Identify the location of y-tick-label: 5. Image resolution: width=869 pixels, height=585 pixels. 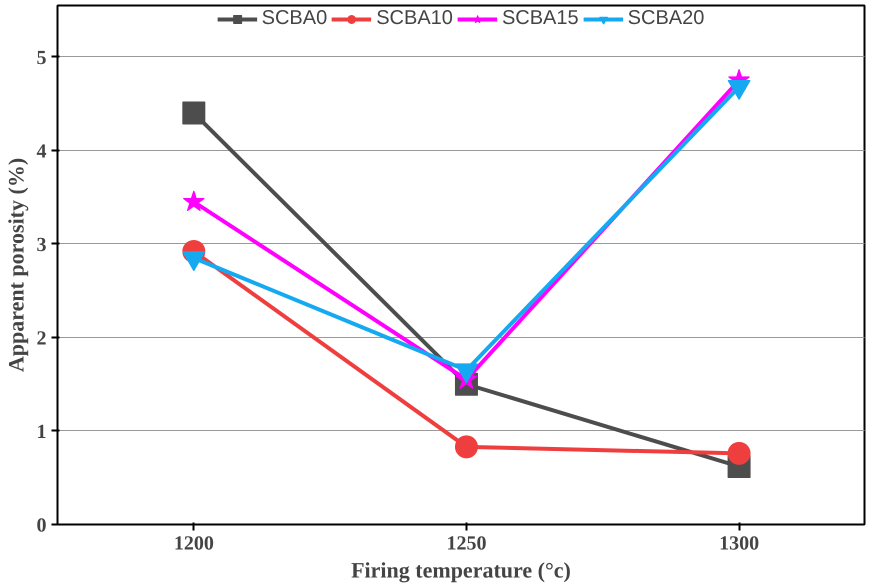
(41, 57).